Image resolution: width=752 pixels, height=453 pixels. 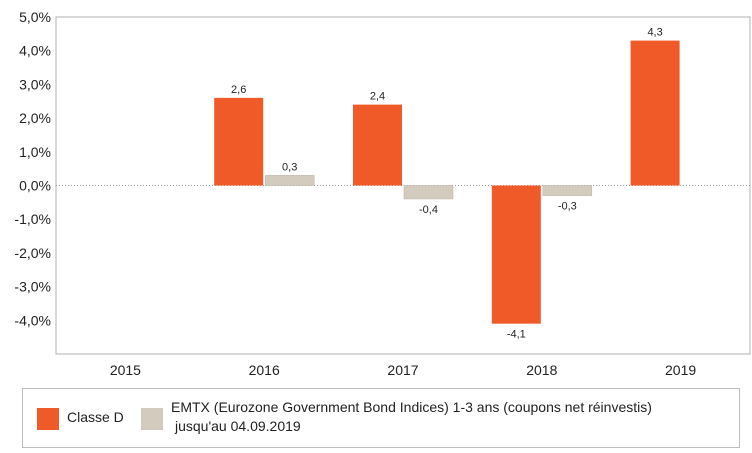 What do you see at coordinates (654, 33) in the screenshot?
I see `data-label: 4,3` at bounding box center [654, 33].